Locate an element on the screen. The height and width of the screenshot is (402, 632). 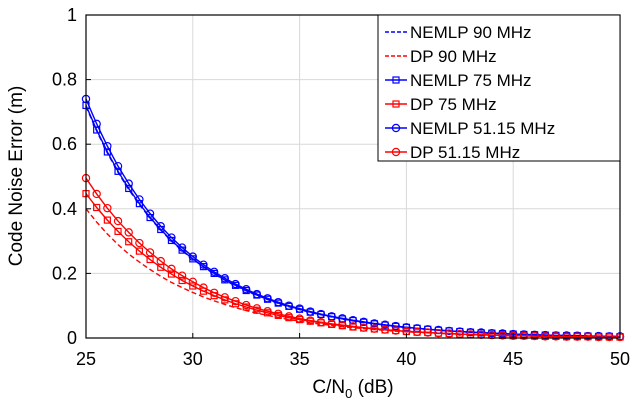
y-tick-label: 0.2 is located at coordinates (64, 273).